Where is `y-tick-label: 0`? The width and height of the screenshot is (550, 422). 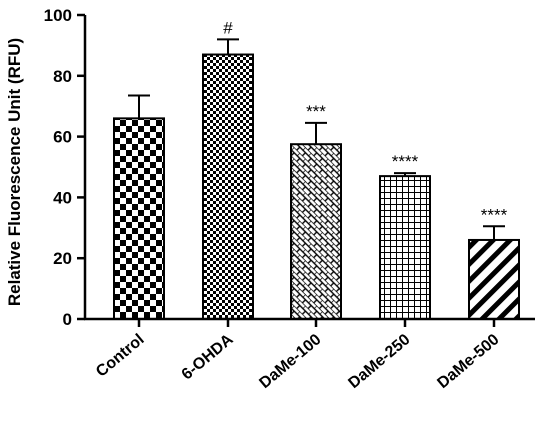 y-tick-label: 0 is located at coordinates (67, 319).